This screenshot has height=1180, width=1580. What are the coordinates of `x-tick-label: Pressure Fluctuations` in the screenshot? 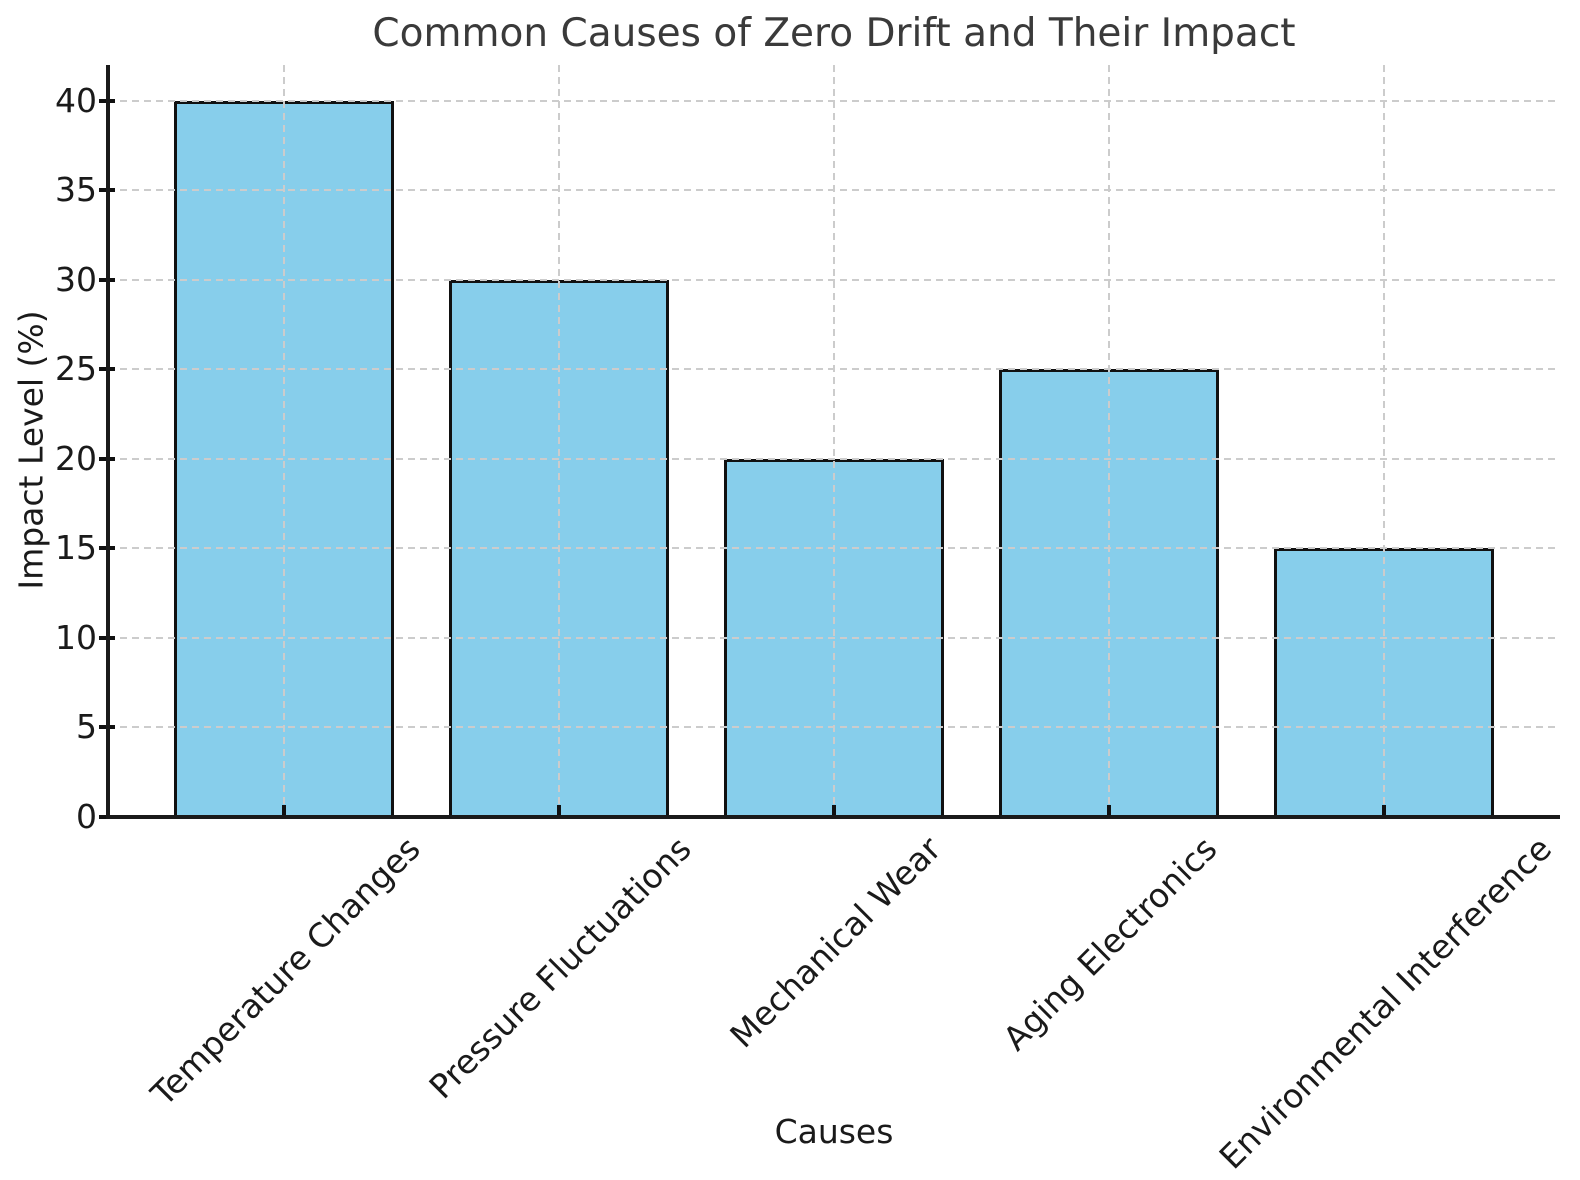 It's located at (560, 968).